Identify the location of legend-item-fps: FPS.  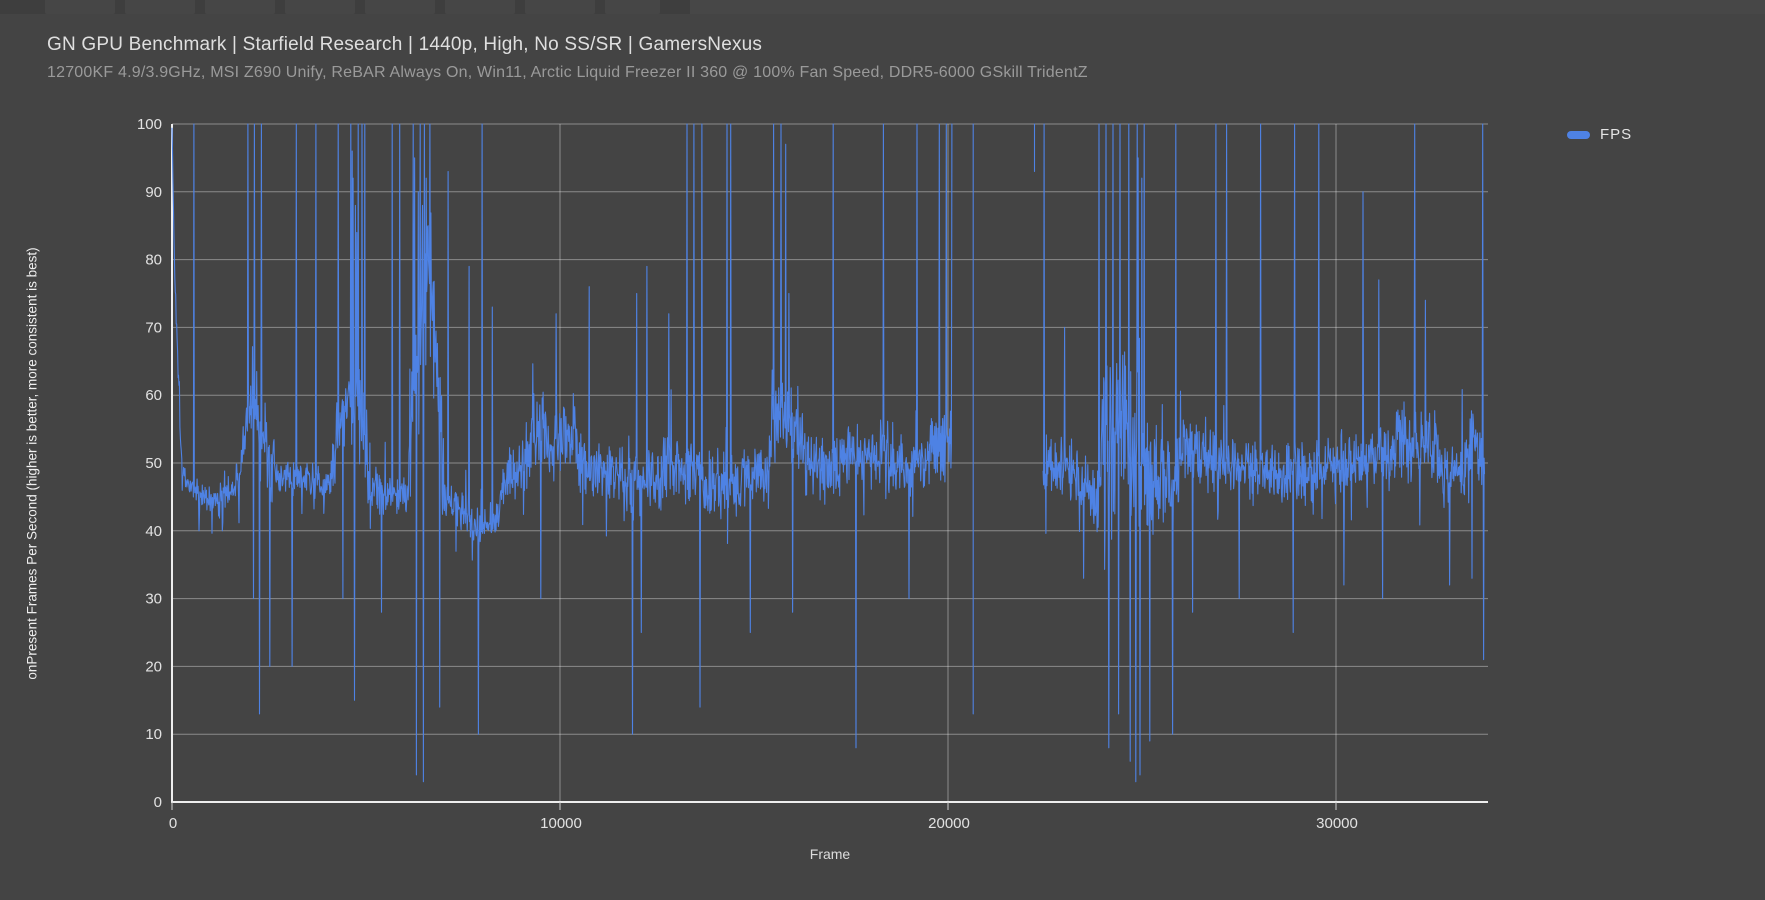
(1599, 134).